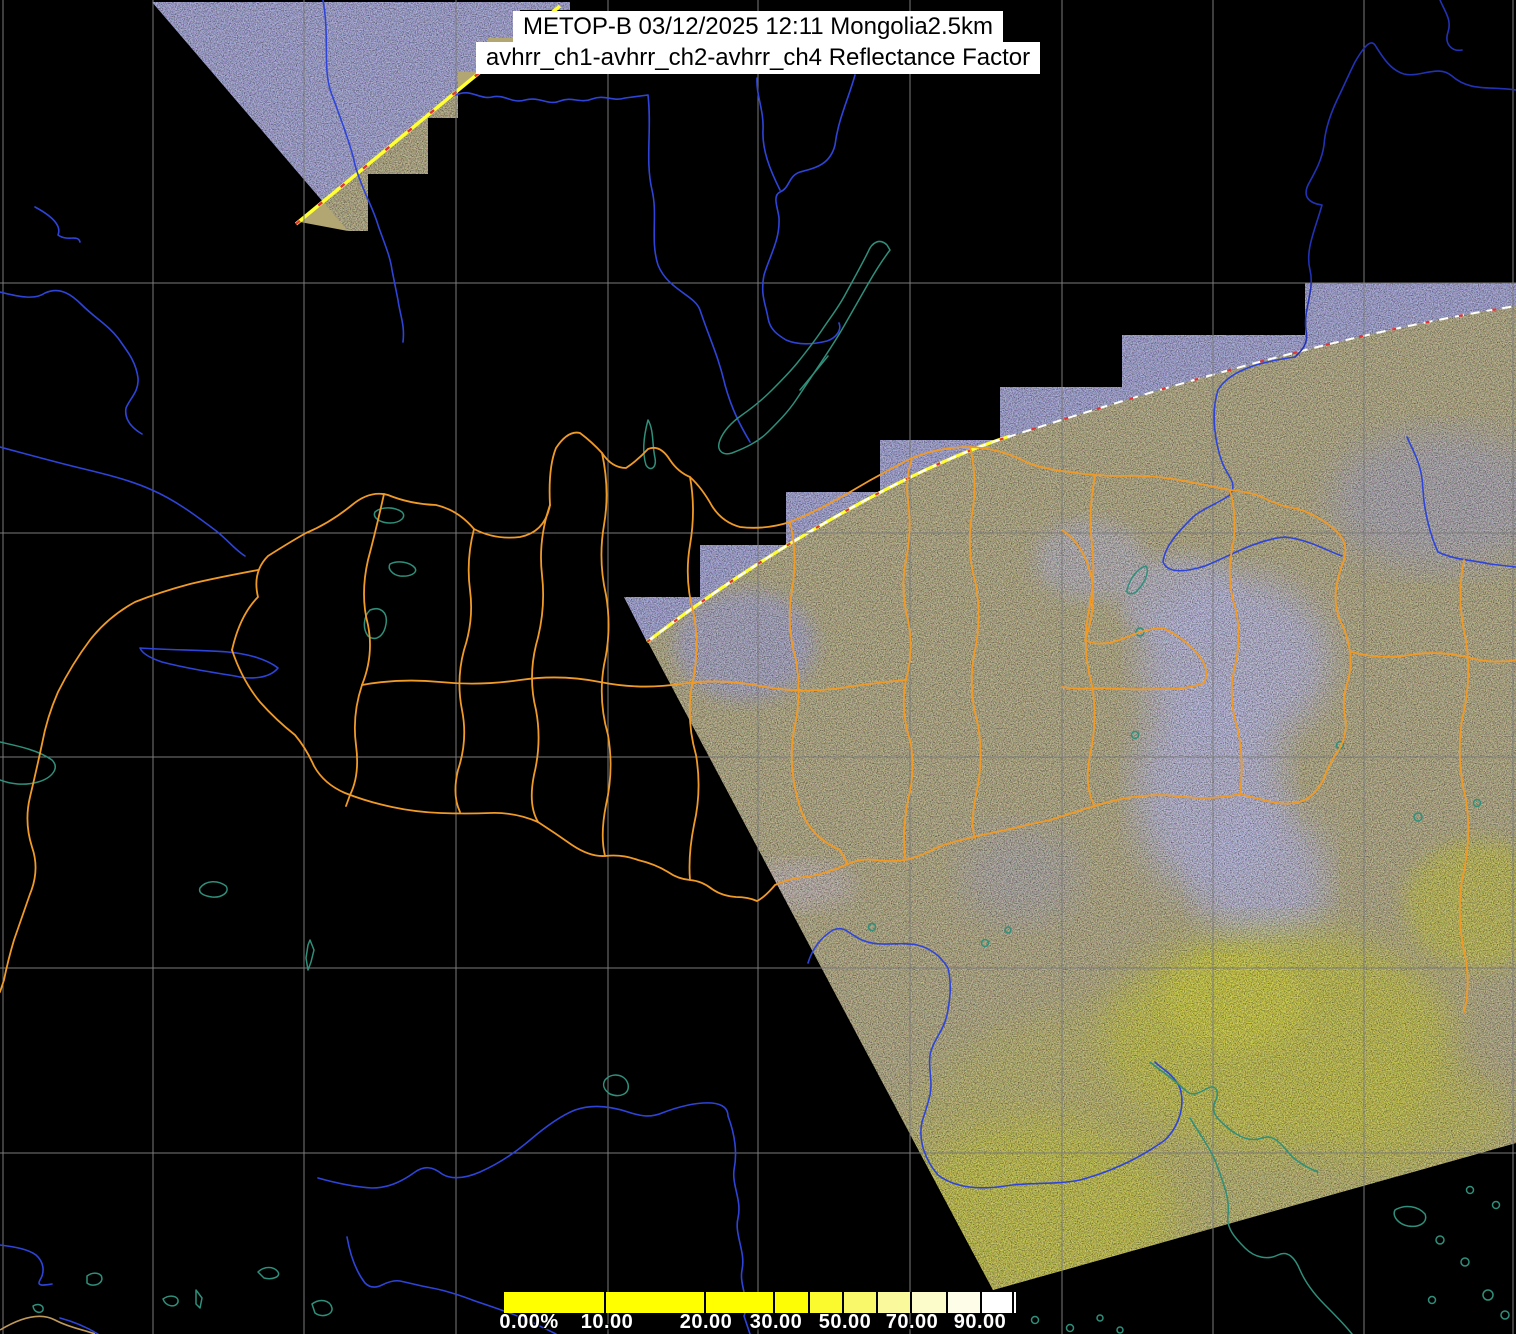 The height and width of the screenshot is (1334, 1516). I want to click on coastline, so click(28, 763).